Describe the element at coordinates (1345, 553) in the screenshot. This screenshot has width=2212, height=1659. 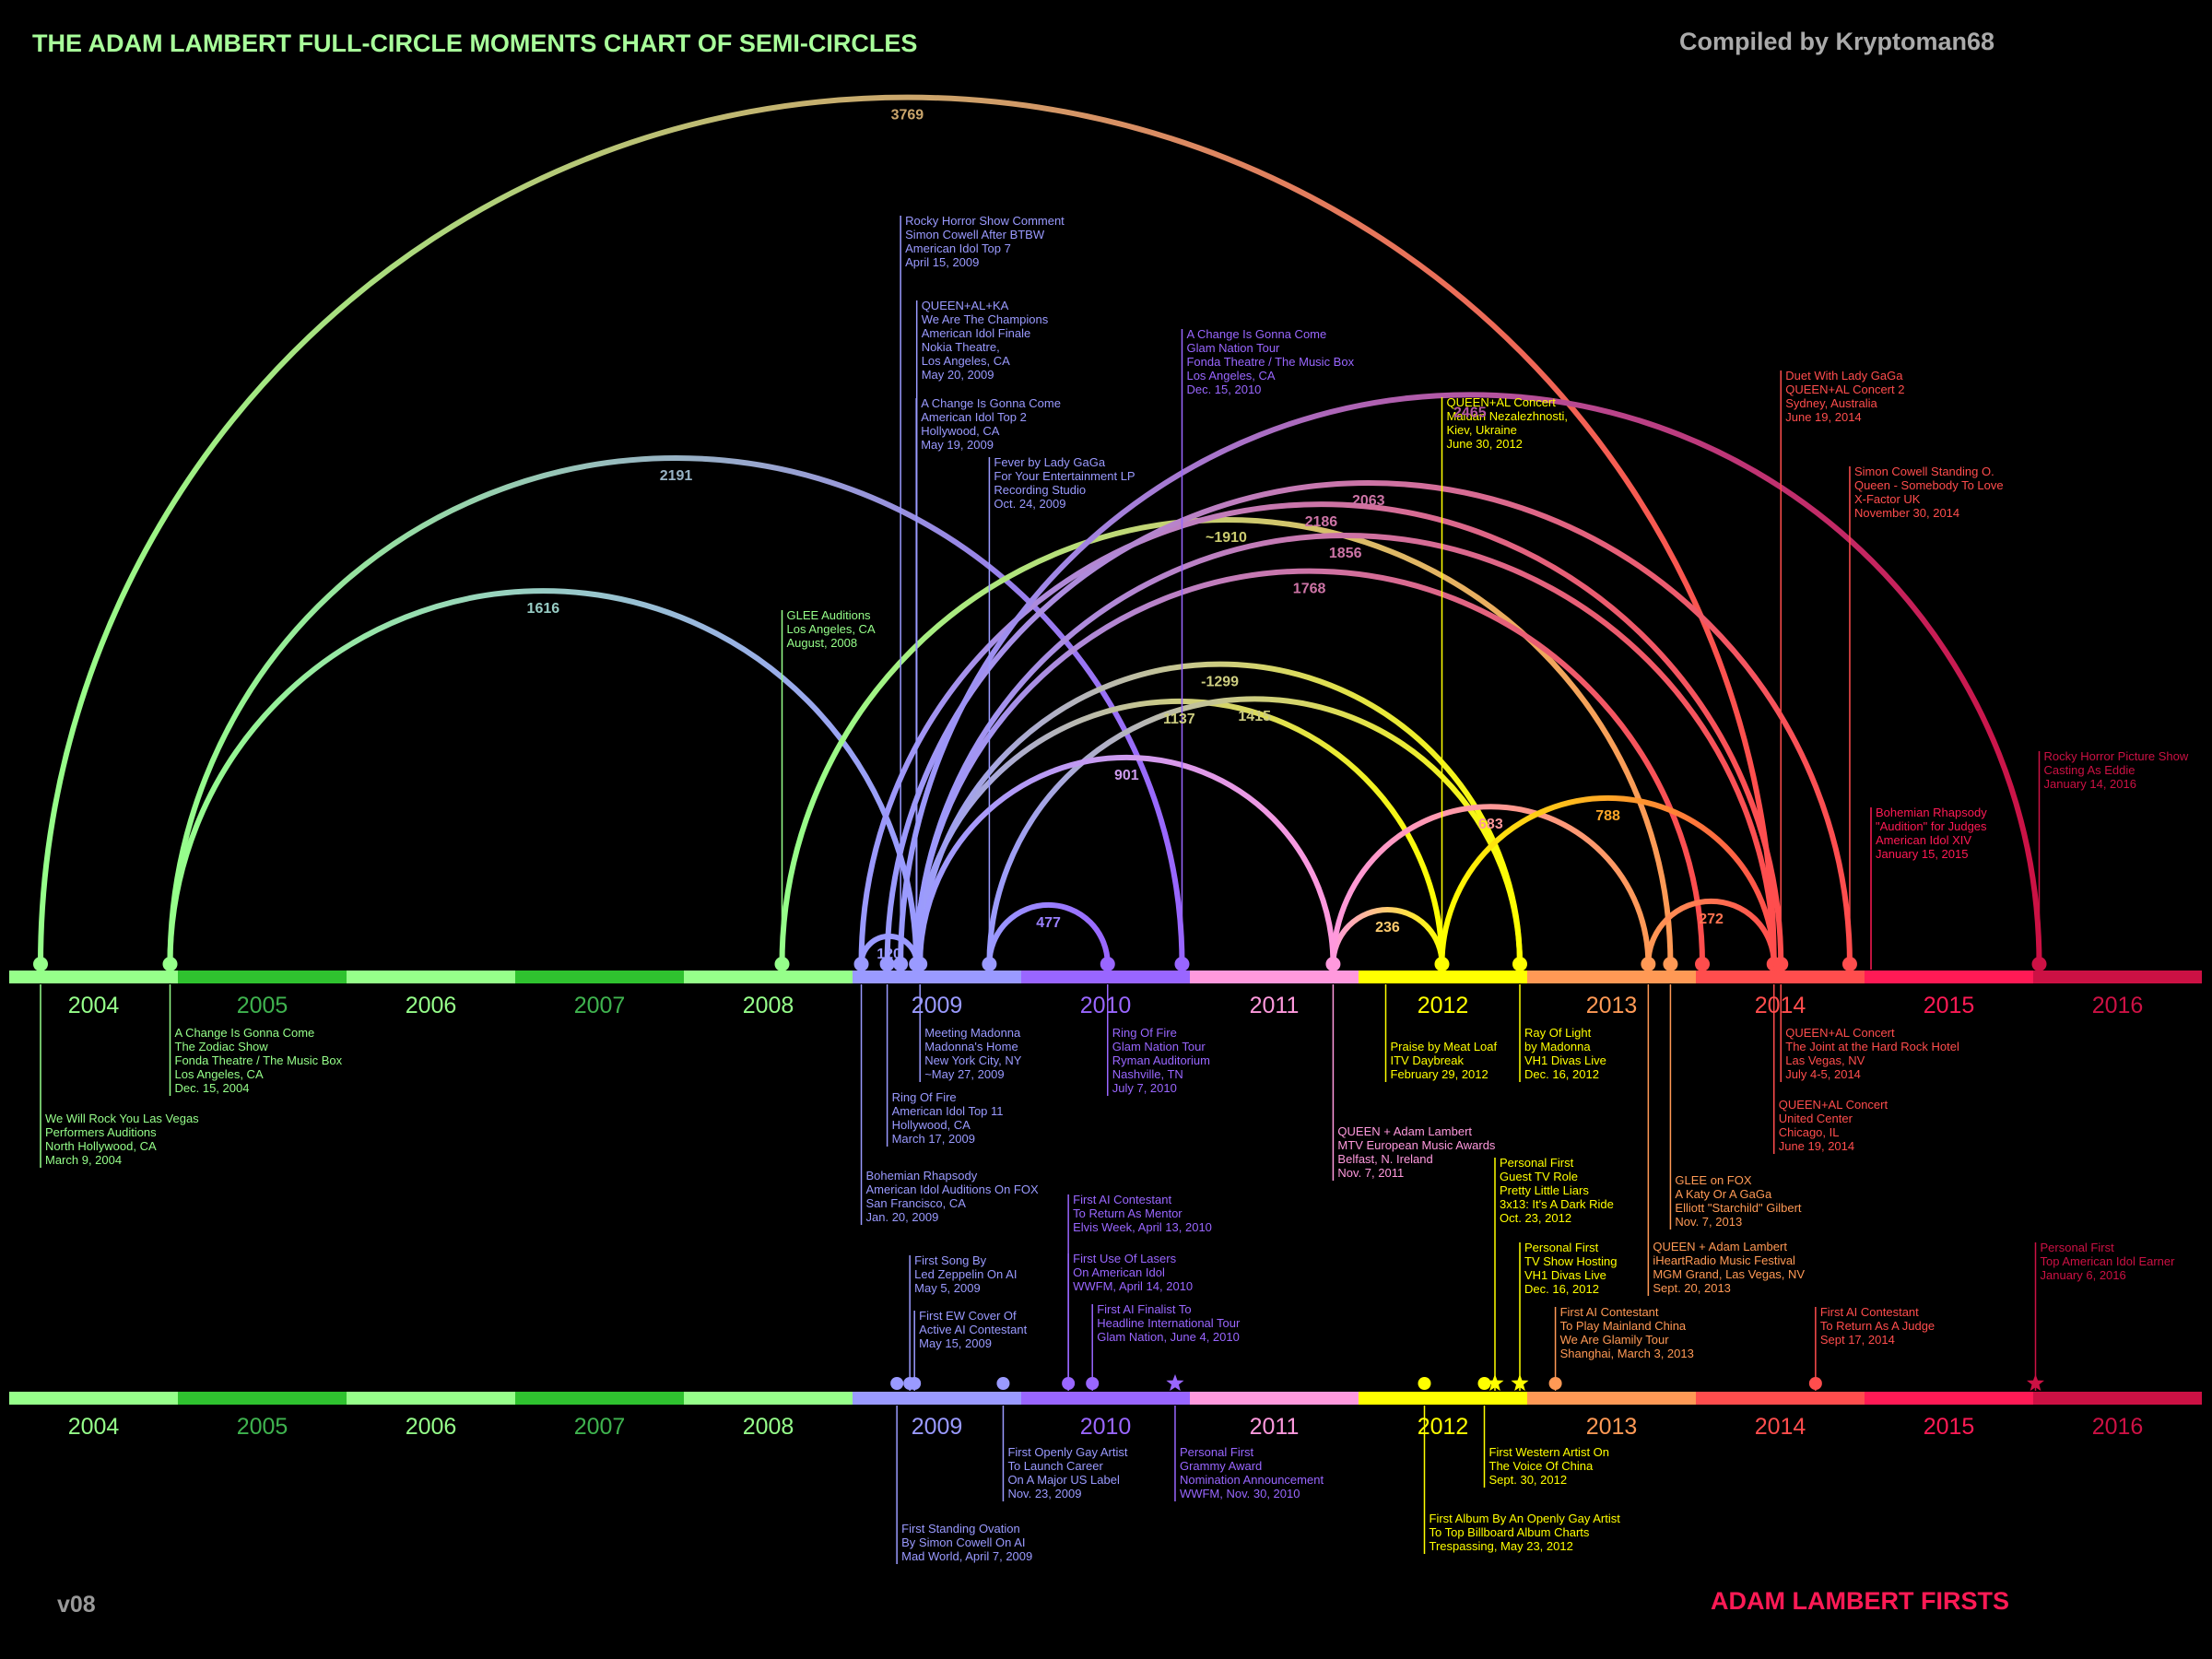
I see `arc-label: 1856` at that location.